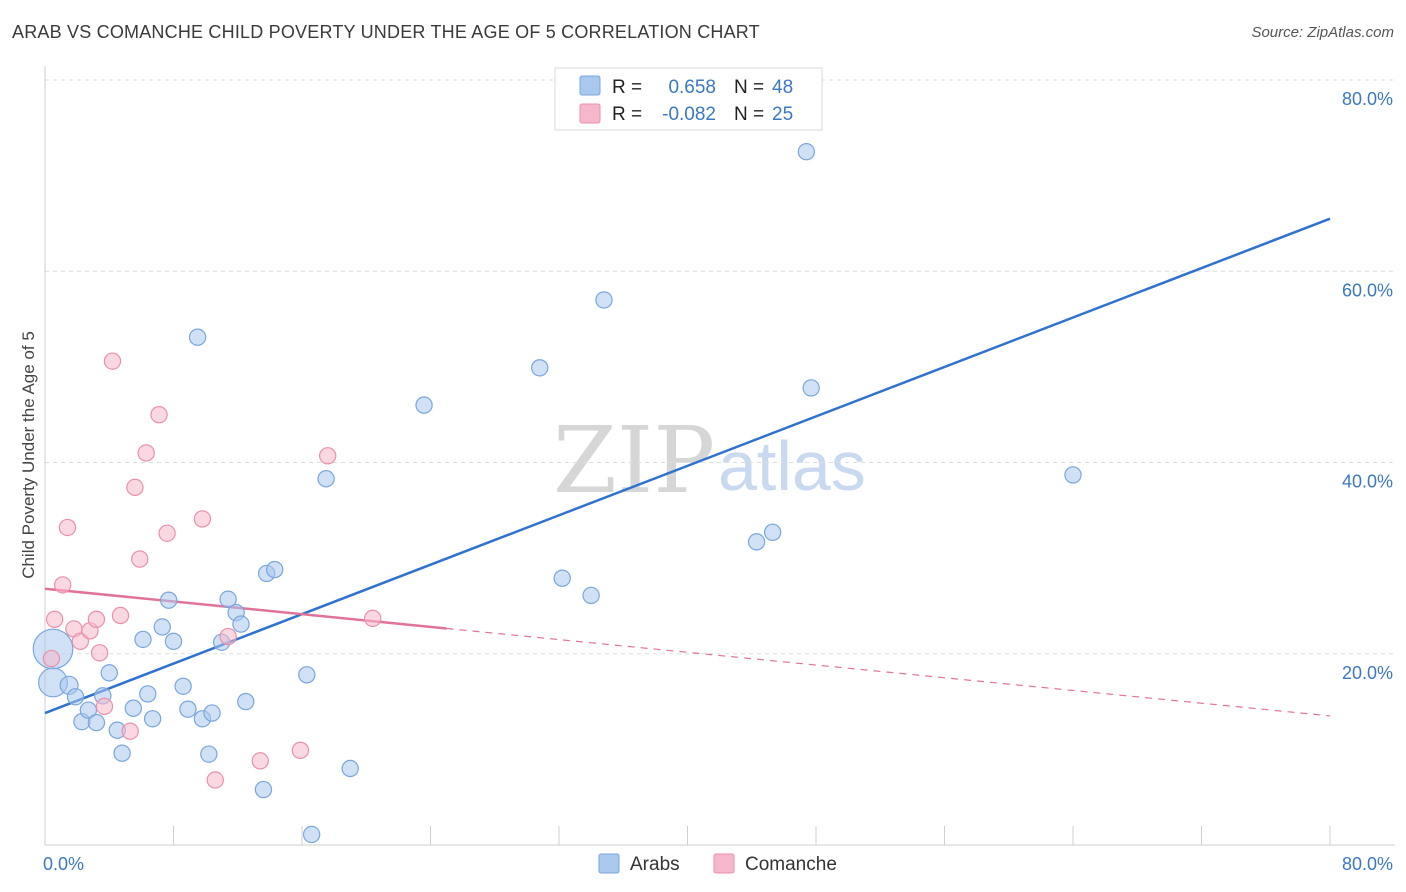 This screenshot has width=1406, height=892. I want to click on y-tick-label: 40.0%, so click(1367, 482).